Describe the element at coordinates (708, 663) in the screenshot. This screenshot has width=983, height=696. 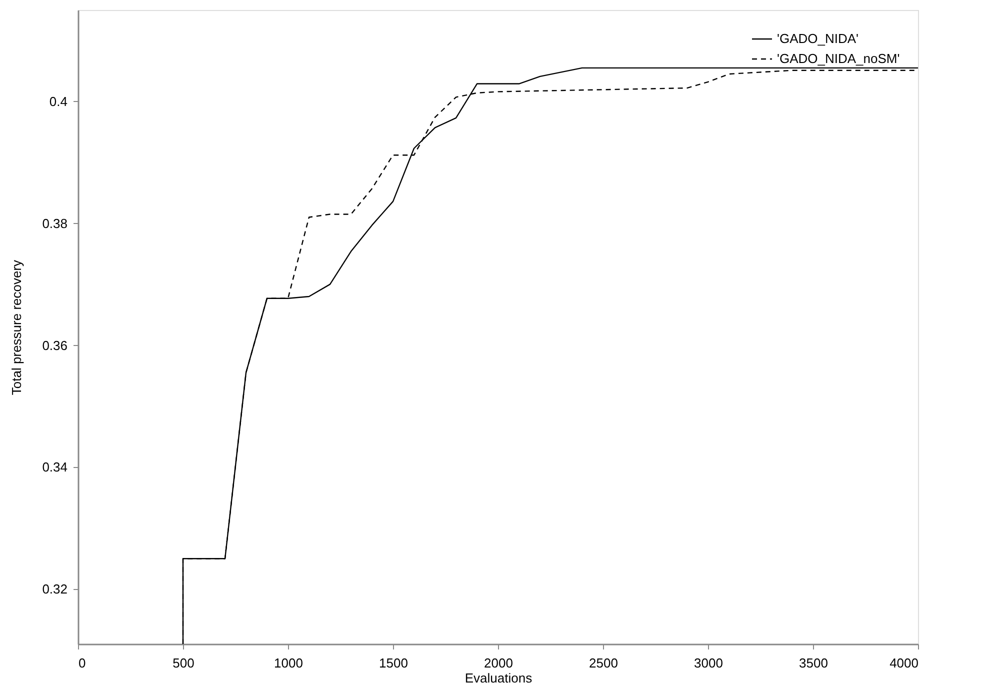
I see `x-tick-label: 3000` at that location.